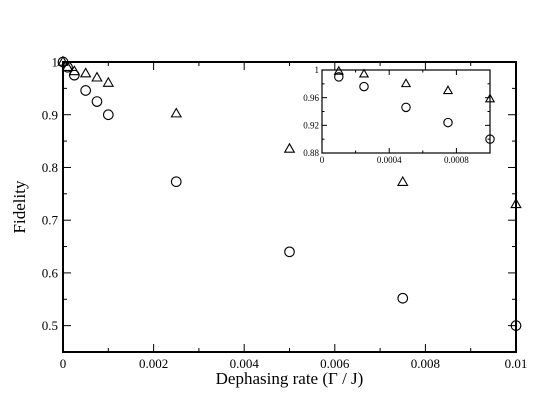  Describe the element at coordinates (399, 115) in the screenshot. I see `inset-plot: 0 0.0004 0.0008 0.88 0.92 0.96 1` at that location.